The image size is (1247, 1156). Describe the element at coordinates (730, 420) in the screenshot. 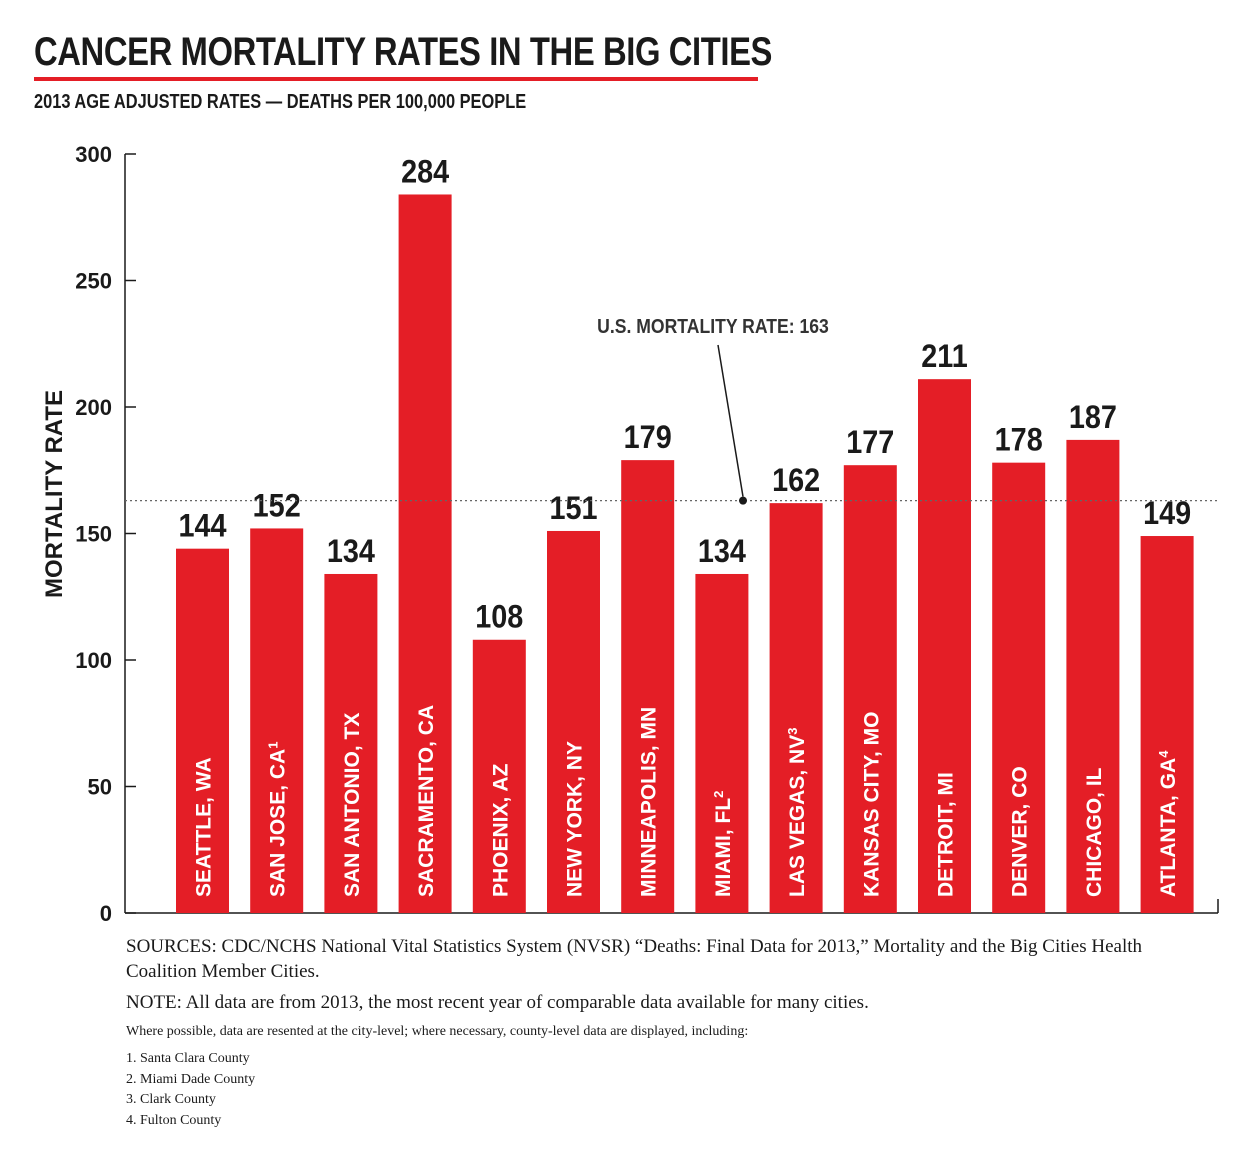

I see `reference-callout-leader` at that location.